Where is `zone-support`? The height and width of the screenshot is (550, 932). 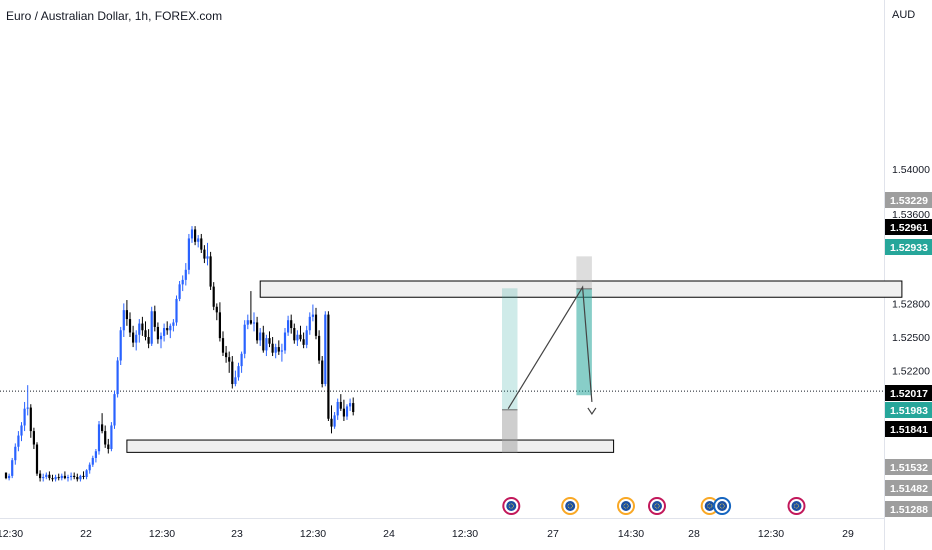 zone-support is located at coordinates (370, 446).